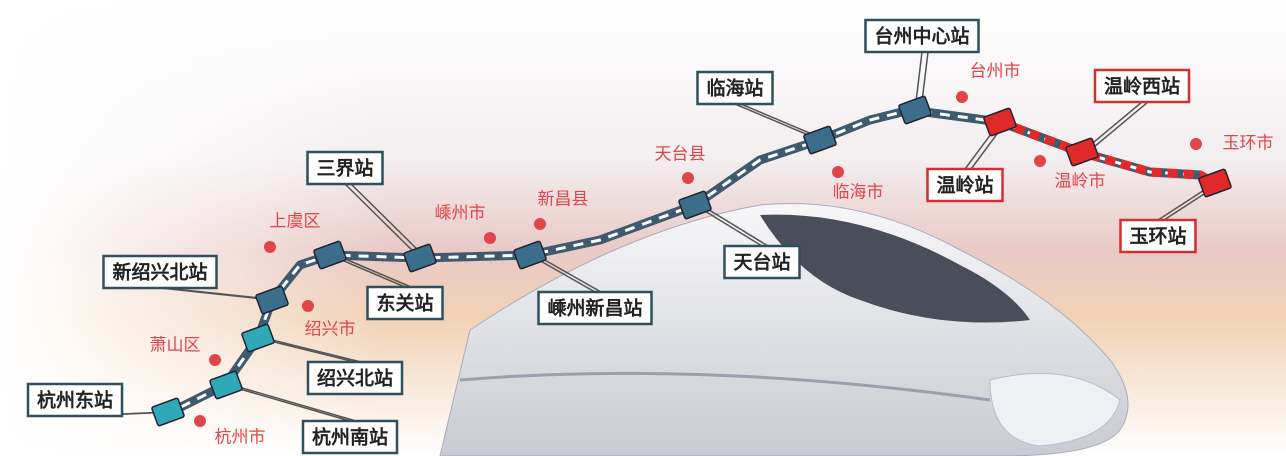 The image size is (1286, 456). I want to click on station-label: 杭州东站, so click(75, 400).